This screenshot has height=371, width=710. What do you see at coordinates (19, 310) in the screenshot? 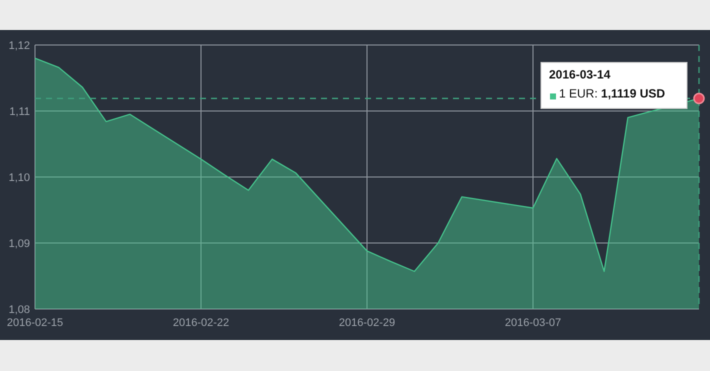
I see `y-tick-label: 1,08` at bounding box center [19, 310].